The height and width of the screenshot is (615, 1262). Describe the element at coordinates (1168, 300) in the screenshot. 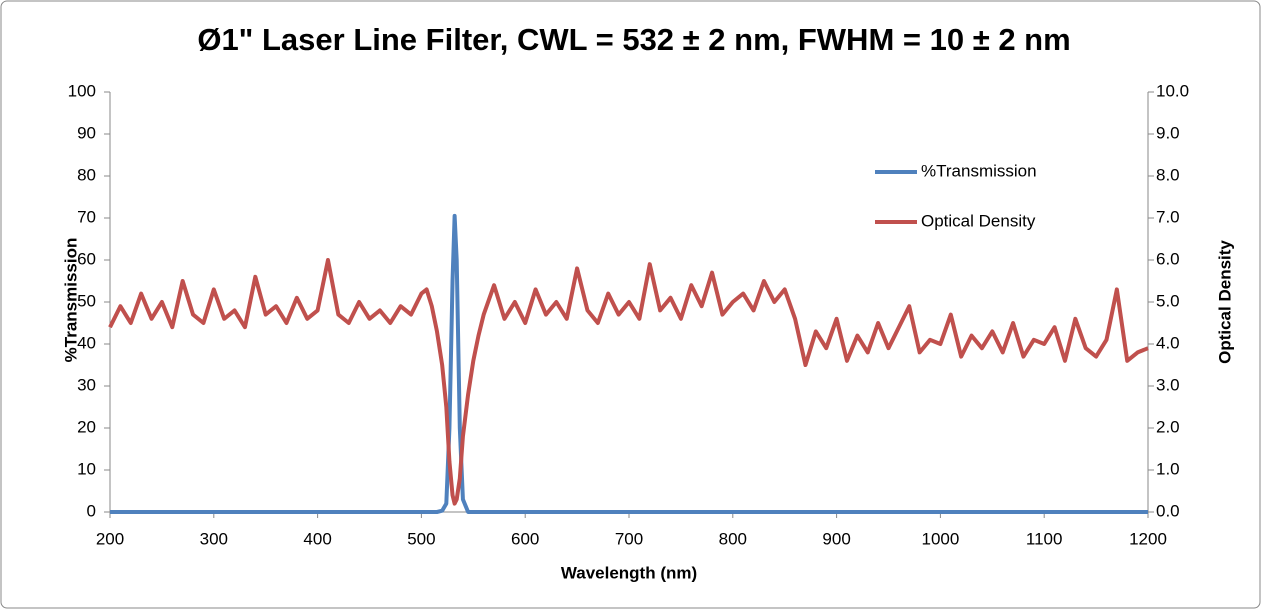

I see `y2-tick-label: 5.0` at that location.